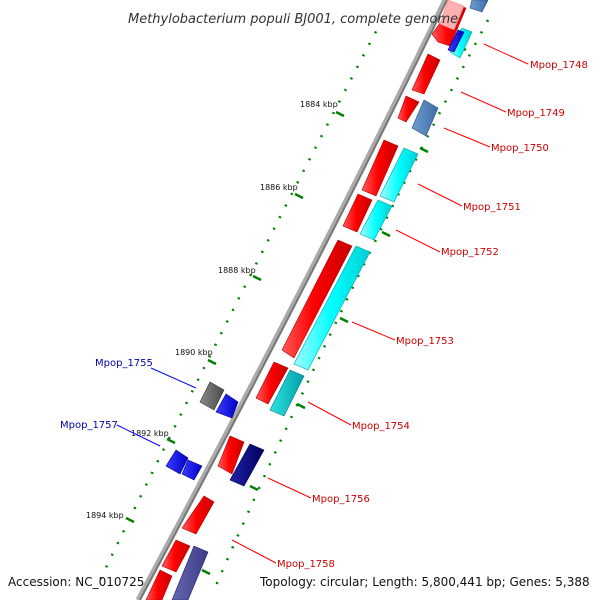  What do you see at coordinates (425, 341) in the screenshot?
I see `label-mpop-1753: Mpop_1753` at bounding box center [425, 341].